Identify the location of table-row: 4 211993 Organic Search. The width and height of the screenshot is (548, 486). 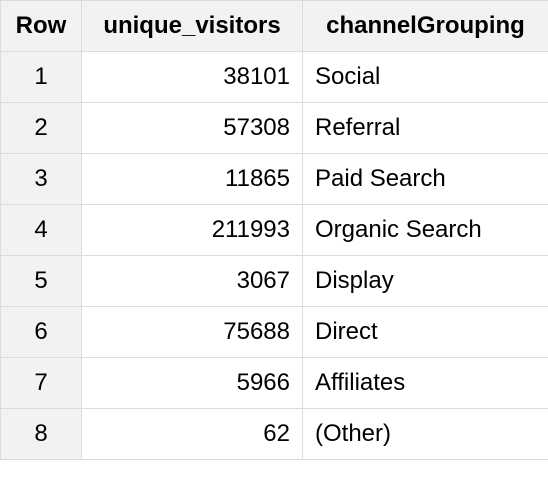
(274, 230).